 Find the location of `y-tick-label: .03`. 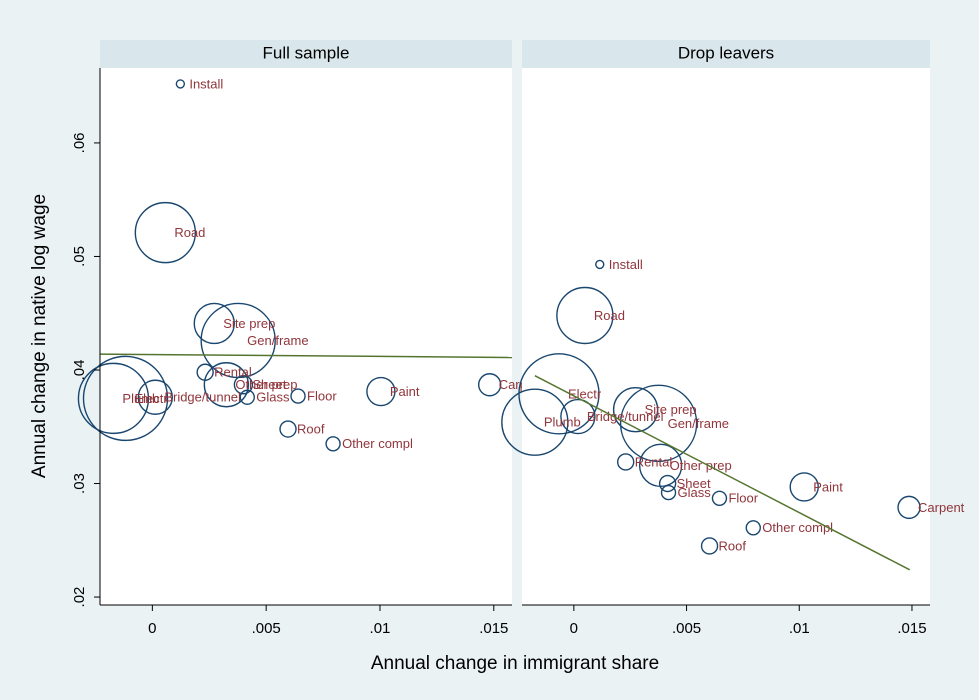

y-tick-label: .03 is located at coordinates (79, 483).